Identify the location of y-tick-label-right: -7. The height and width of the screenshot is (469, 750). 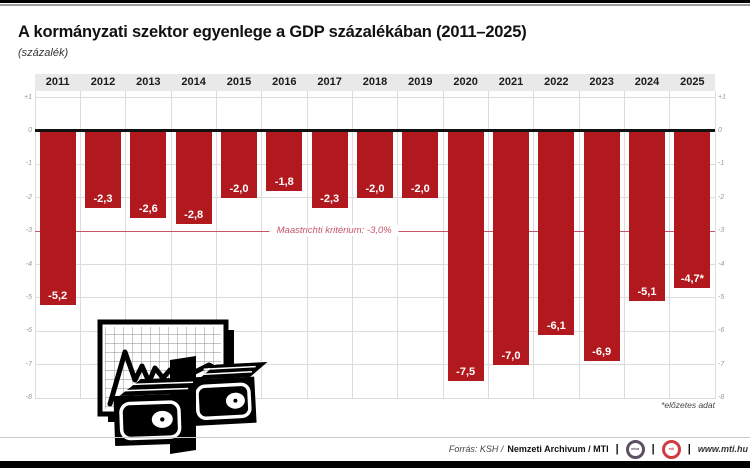
(721, 364).